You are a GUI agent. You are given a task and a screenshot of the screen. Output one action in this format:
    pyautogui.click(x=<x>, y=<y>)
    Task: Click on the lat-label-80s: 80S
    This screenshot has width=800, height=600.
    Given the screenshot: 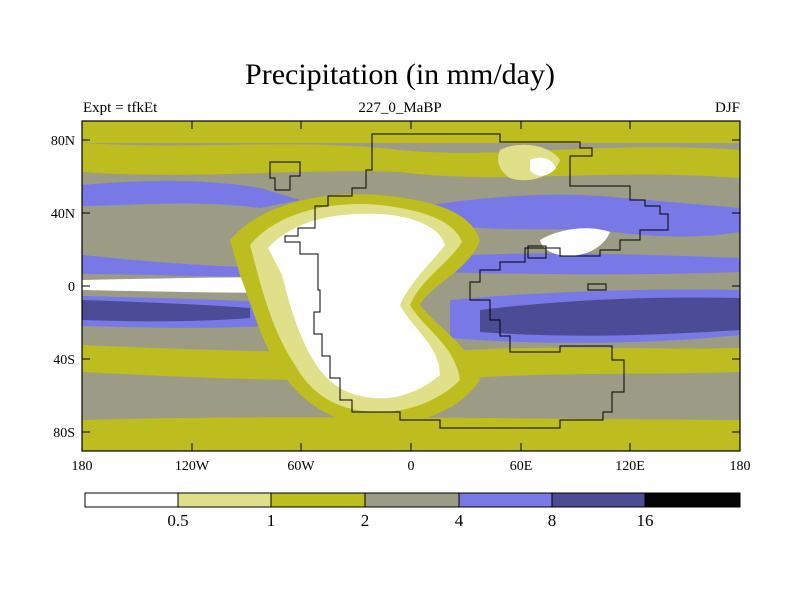 What is the action you would take?
    pyautogui.click(x=64, y=433)
    